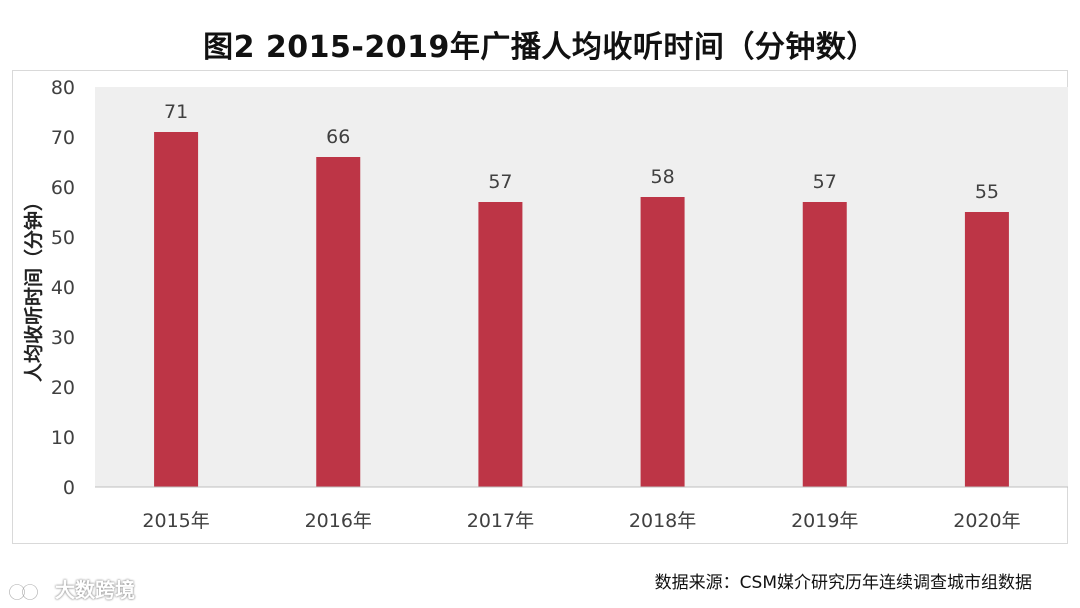 This screenshot has height=608, width=1080. I want to click on bar-data-label: 55, so click(987, 192).